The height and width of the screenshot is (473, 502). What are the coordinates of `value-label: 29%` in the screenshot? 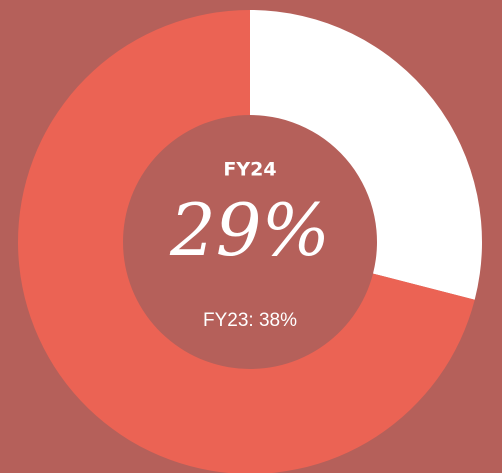 It's located at (249, 230).